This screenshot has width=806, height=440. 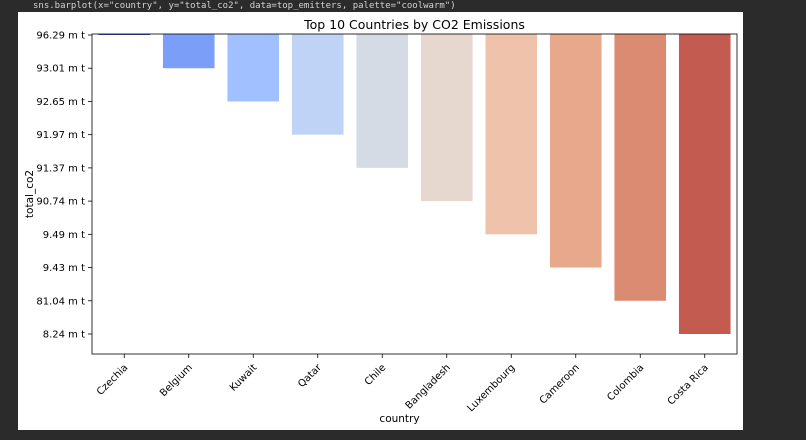 What do you see at coordinates (774, 221) in the screenshot?
I see `output-margin` at bounding box center [774, 221].